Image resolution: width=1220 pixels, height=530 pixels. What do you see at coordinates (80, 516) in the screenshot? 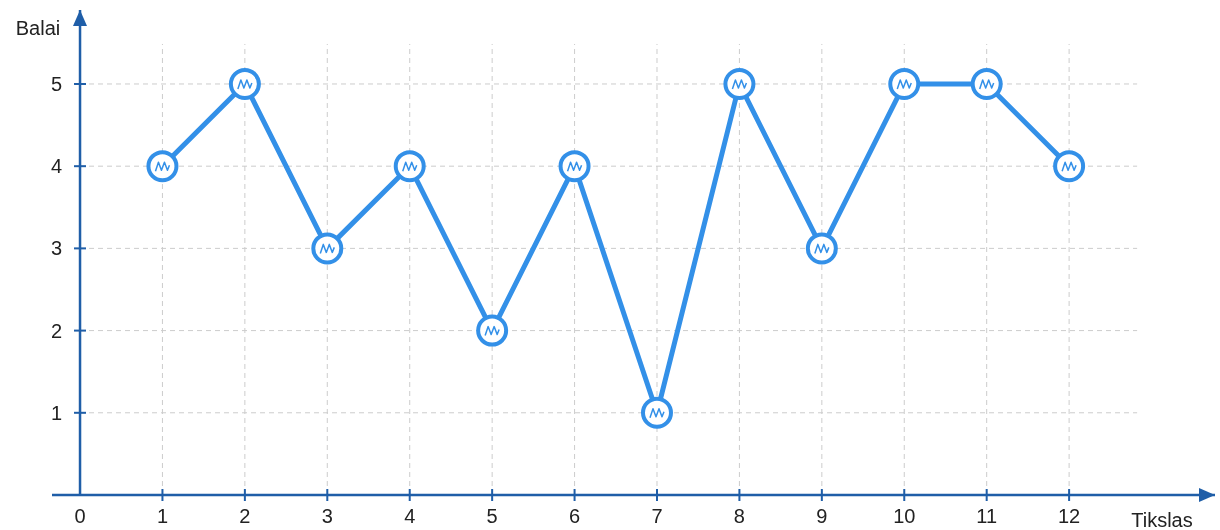
I see `x-tick-label: 0` at bounding box center [80, 516].